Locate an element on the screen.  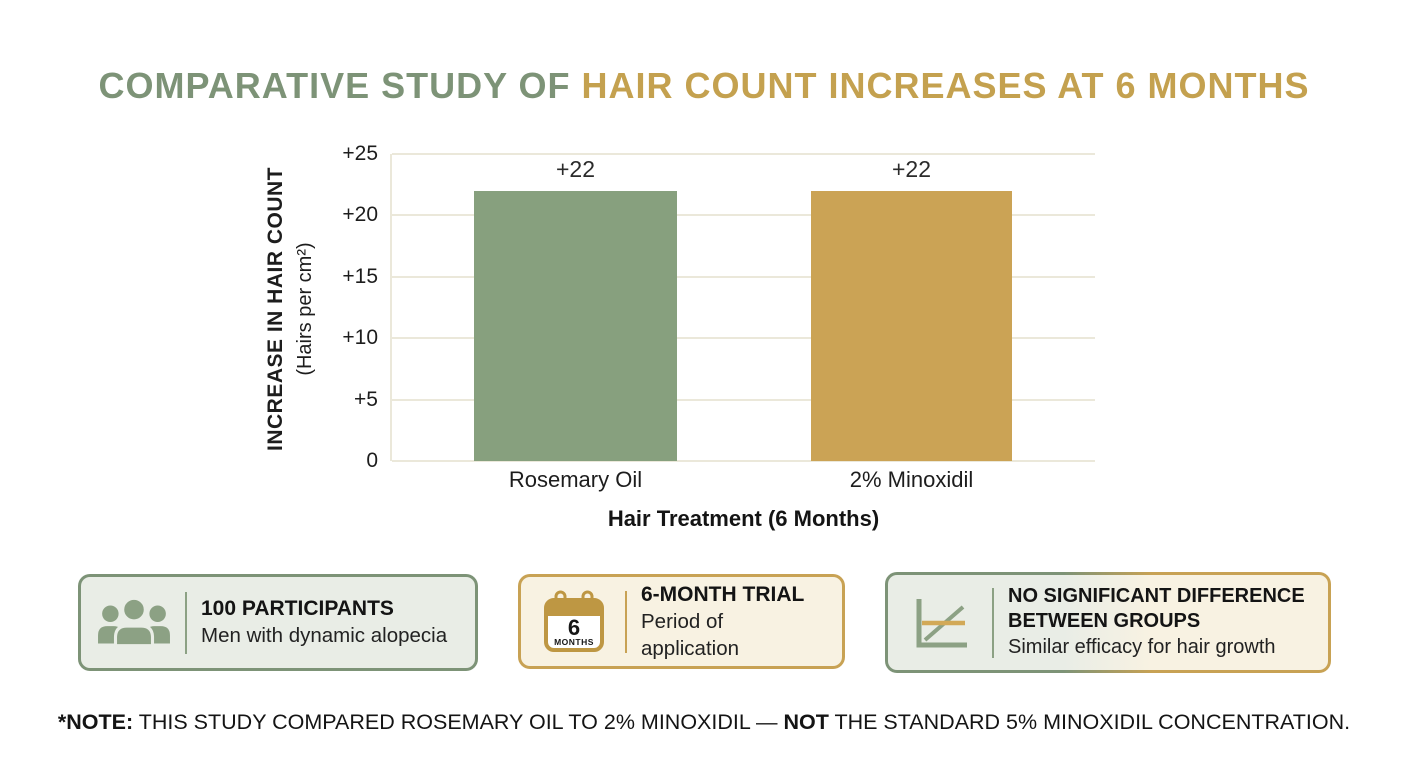
equal-trend-chart-icon is located at coordinates (941, 623).